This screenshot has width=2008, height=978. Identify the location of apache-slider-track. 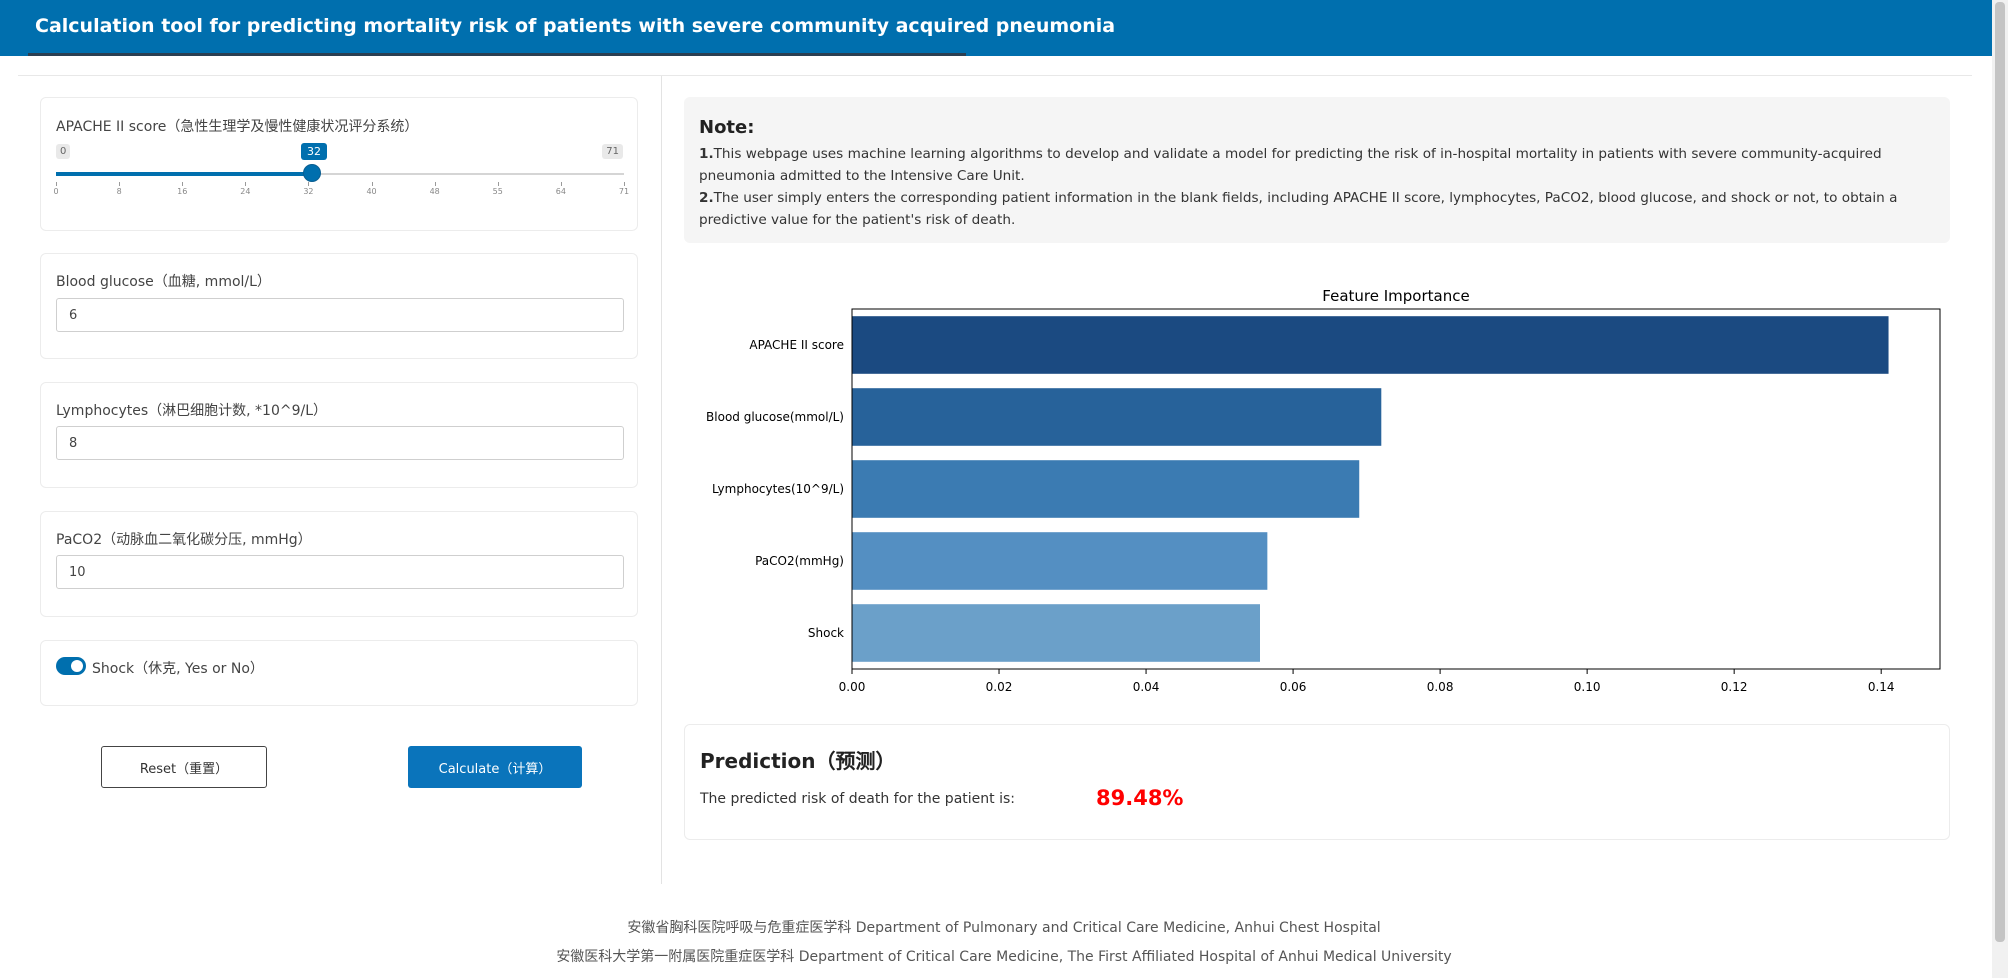
(340, 174).